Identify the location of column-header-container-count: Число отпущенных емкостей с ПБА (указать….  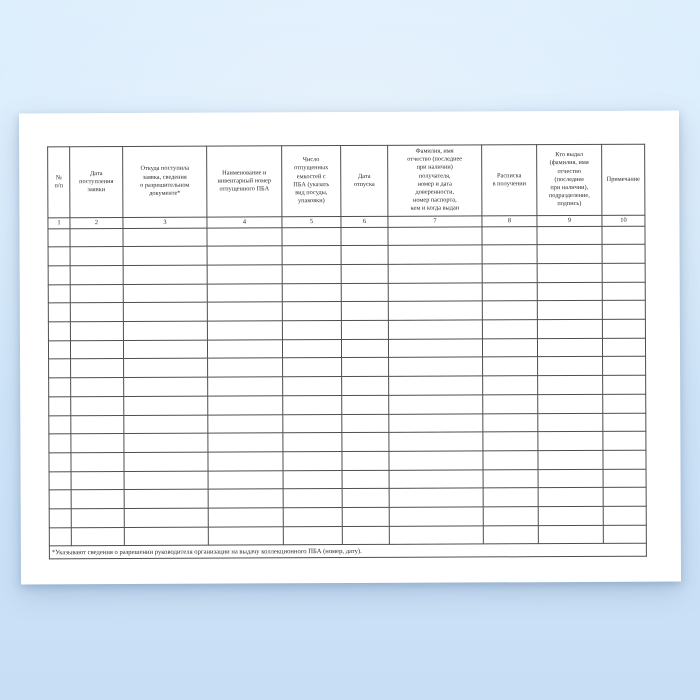
(311, 181).